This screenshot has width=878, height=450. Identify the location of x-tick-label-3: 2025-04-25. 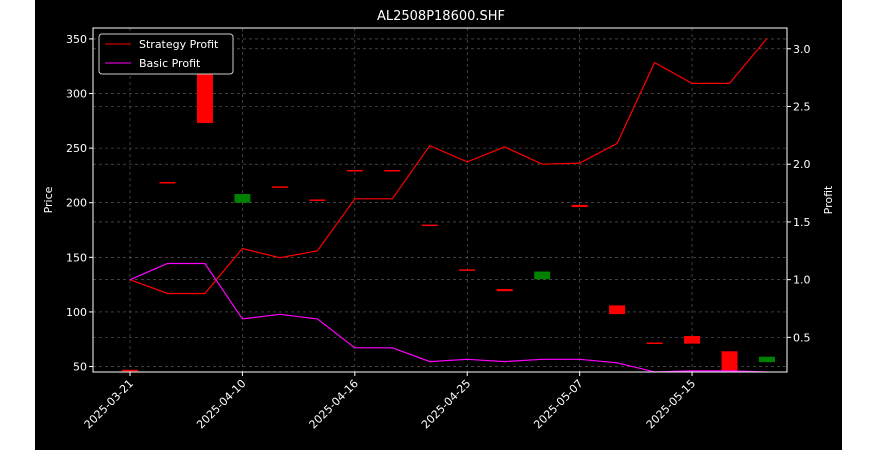
(446, 404).